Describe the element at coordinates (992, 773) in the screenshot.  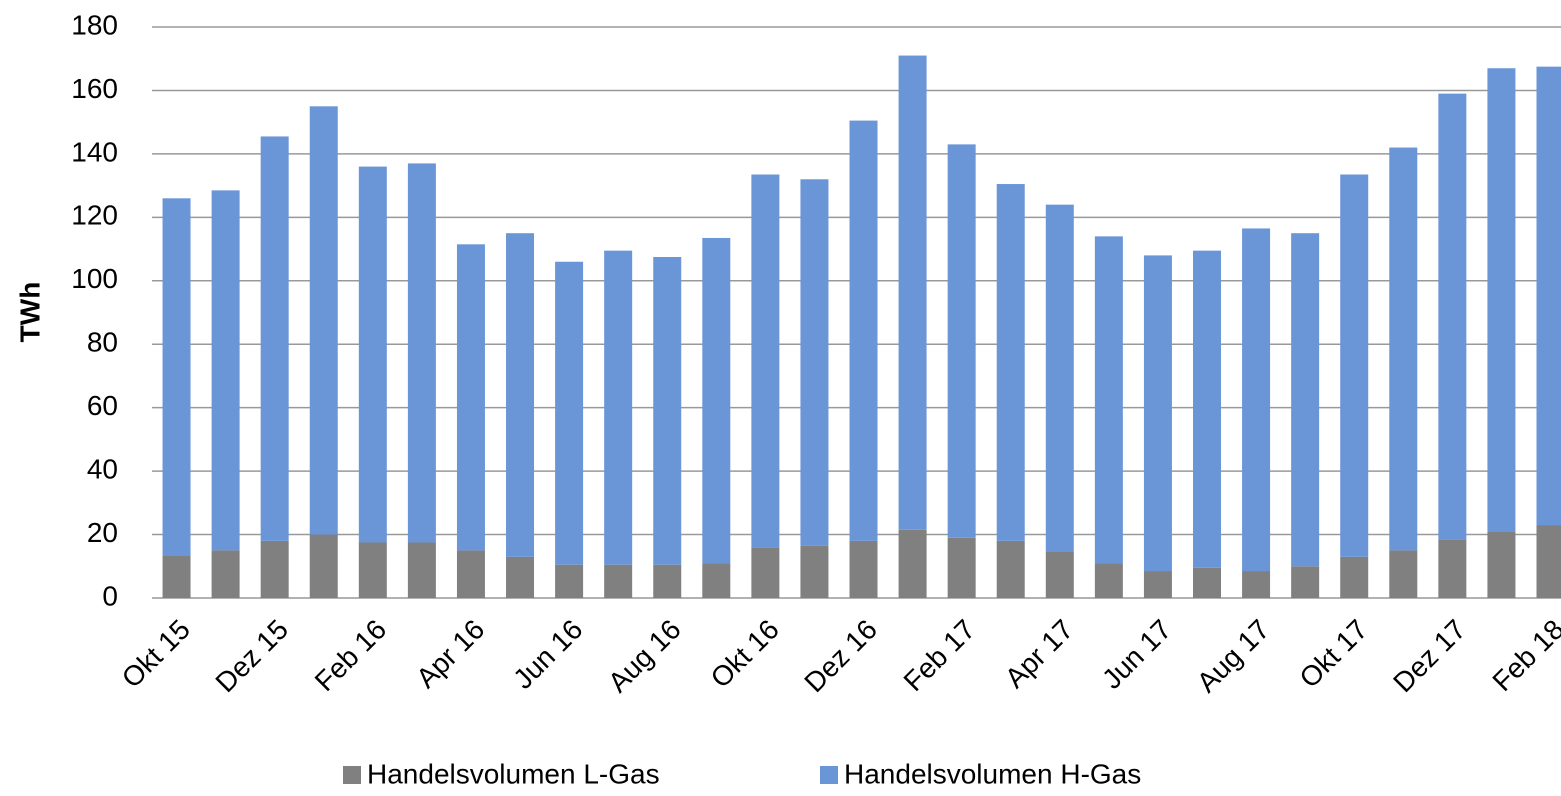
I see `legend-label: Handelsvolumen H-Gas` at that location.